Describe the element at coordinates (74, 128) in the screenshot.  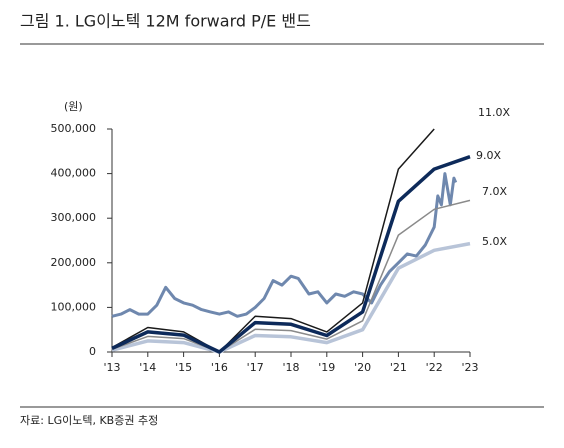
I see `y-tick-label: 500,000` at that location.